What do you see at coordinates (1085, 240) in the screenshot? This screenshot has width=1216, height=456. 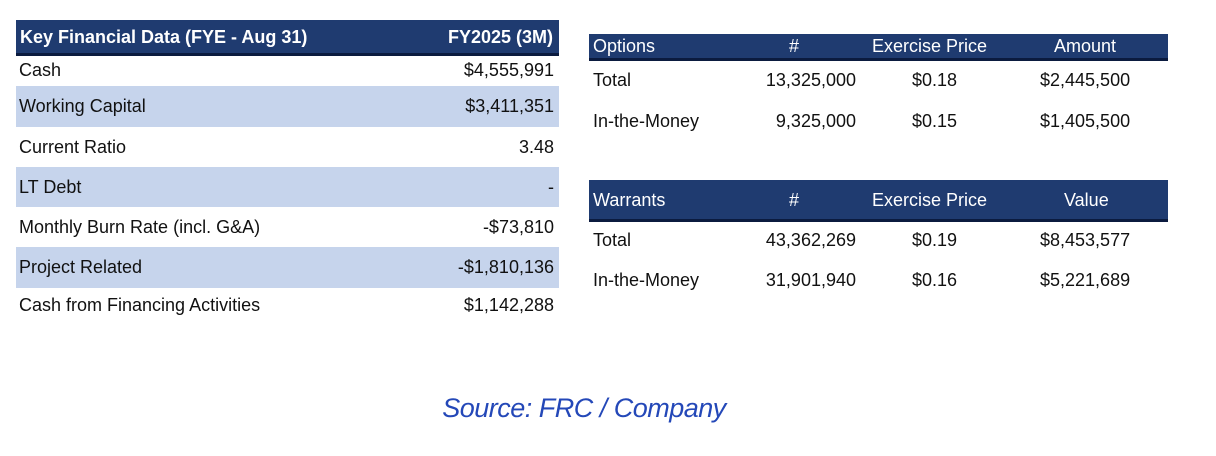 I see `row-amount: $8,453,577` at bounding box center [1085, 240].